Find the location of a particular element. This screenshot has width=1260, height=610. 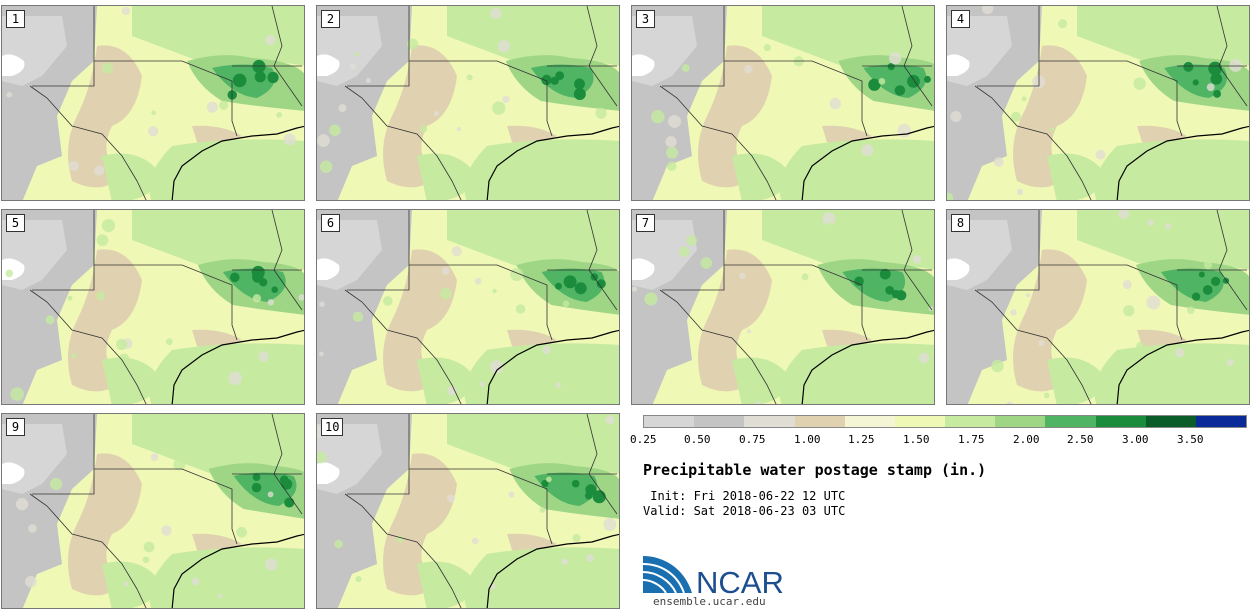

member-panel-6: 6 is located at coordinates (468, 307).